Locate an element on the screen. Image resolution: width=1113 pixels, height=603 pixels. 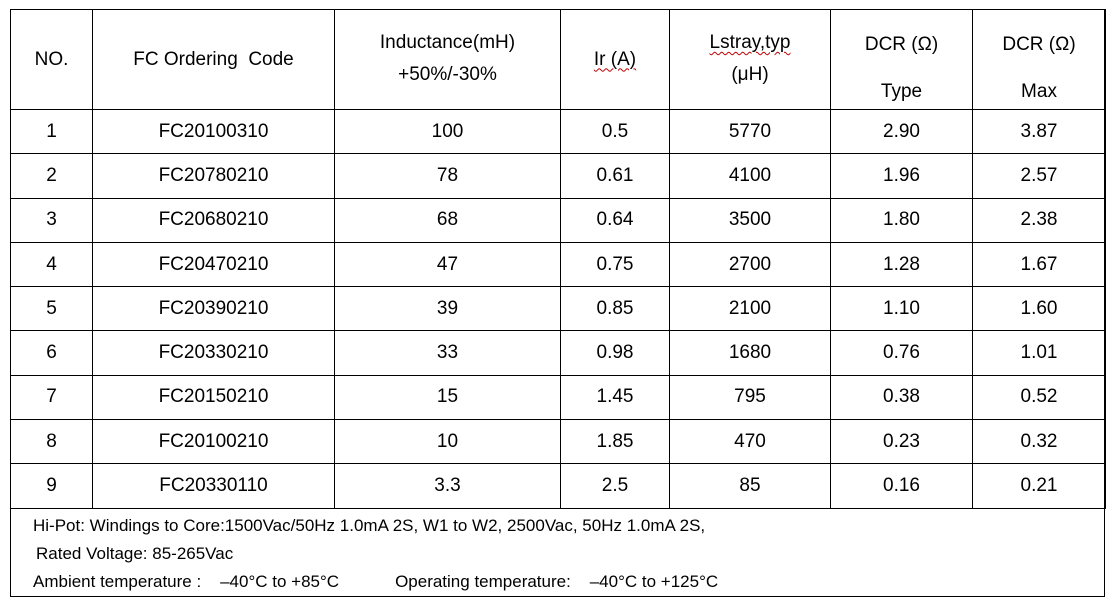
cell-ordering-code: FC20150210 is located at coordinates (213, 397).